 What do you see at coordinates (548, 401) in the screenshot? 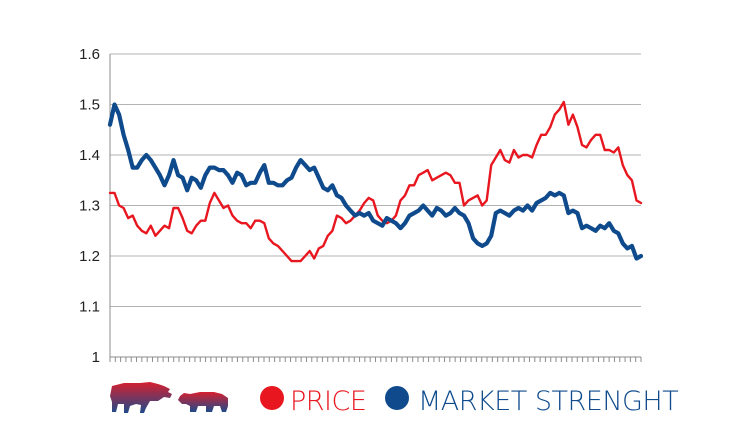
I see `market-strength-legend-label: MARKET STRENGHT` at bounding box center [548, 401].